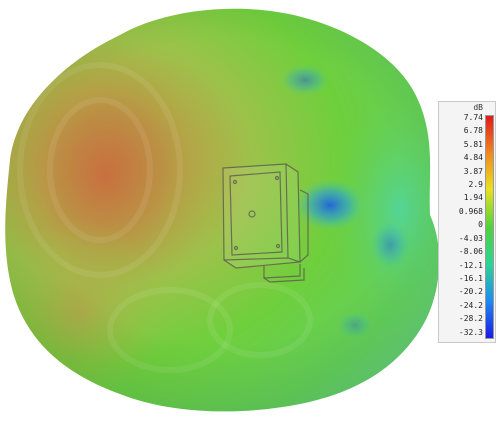  I want to click on device-model, so click(265, 223).